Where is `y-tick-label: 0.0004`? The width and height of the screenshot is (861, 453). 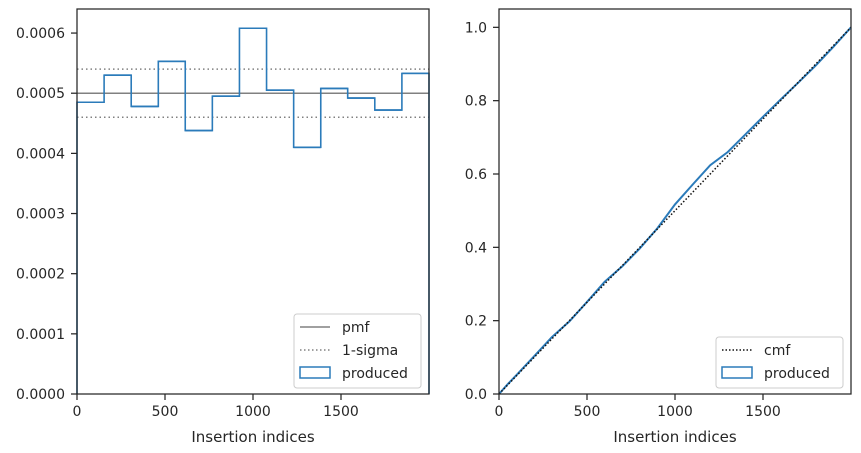
y-tick-label: 0.0004 is located at coordinates (40, 154).